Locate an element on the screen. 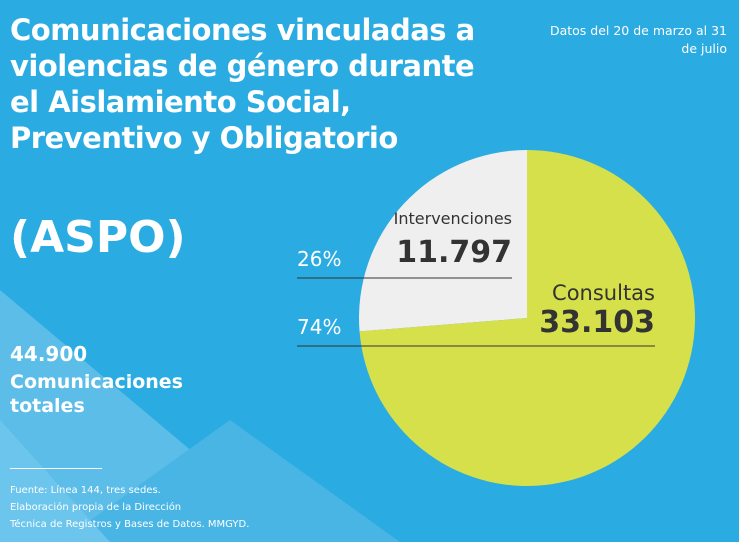 The height and width of the screenshot is (542, 739). category-label: Consultas is located at coordinates (603, 293).